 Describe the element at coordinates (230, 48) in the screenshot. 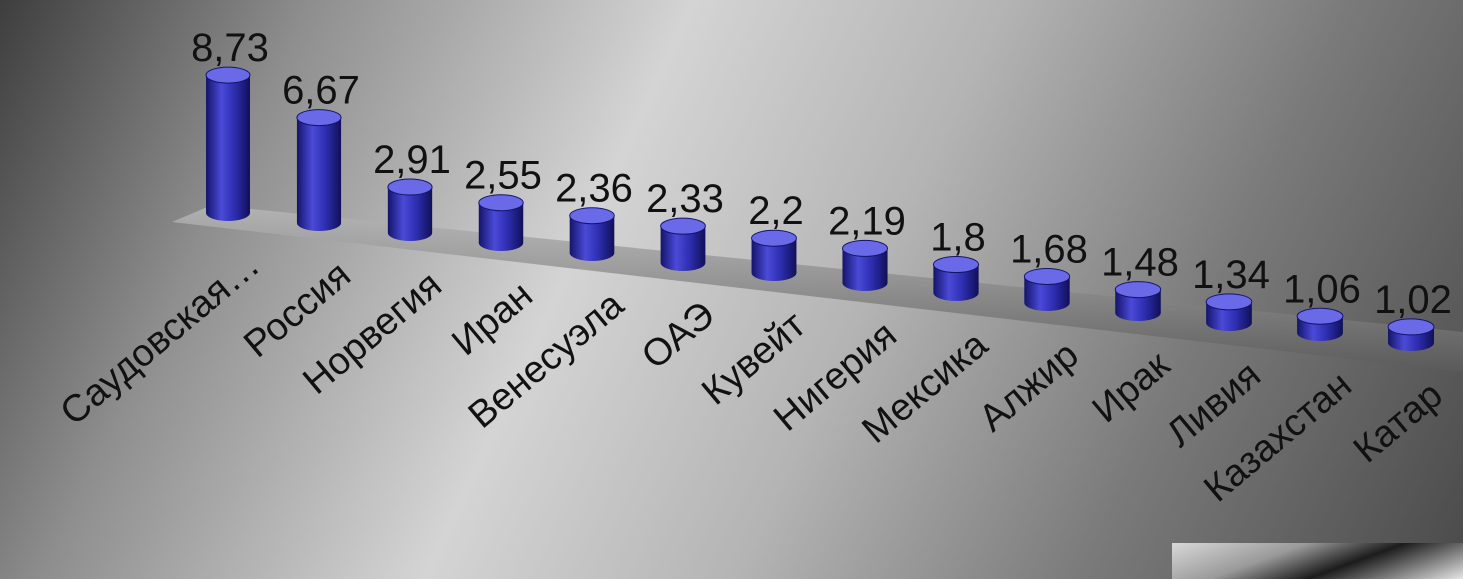

I see `value-label: 8,73` at that location.